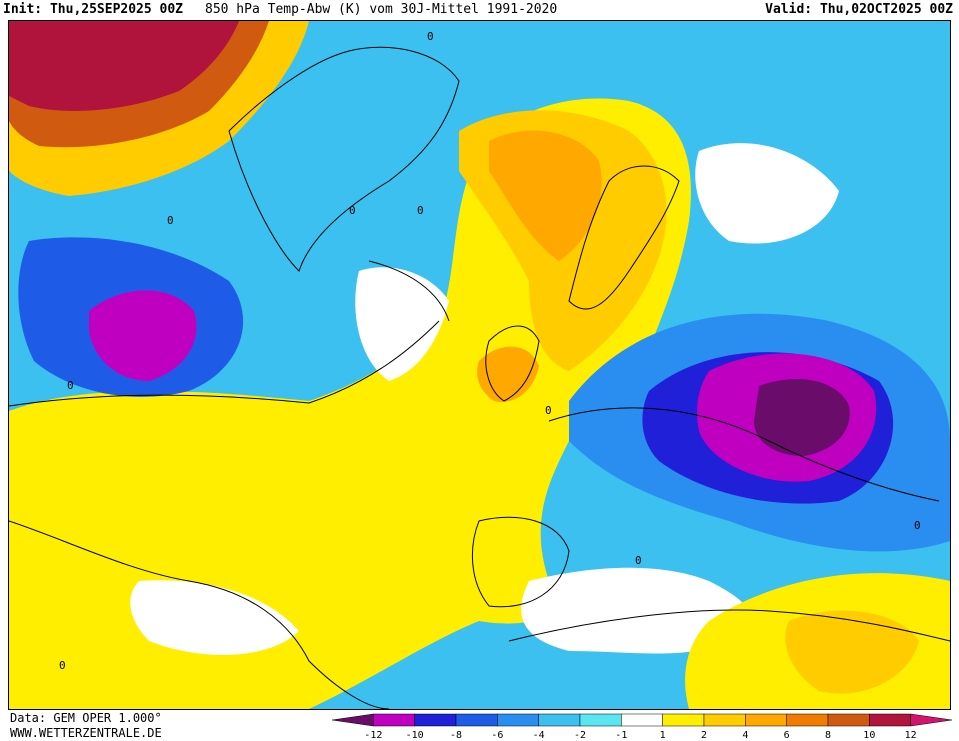 This screenshot has height=741, width=959. What do you see at coordinates (580, 735) in the screenshot?
I see `colorbar-tick-label: -2` at bounding box center [580, 735].